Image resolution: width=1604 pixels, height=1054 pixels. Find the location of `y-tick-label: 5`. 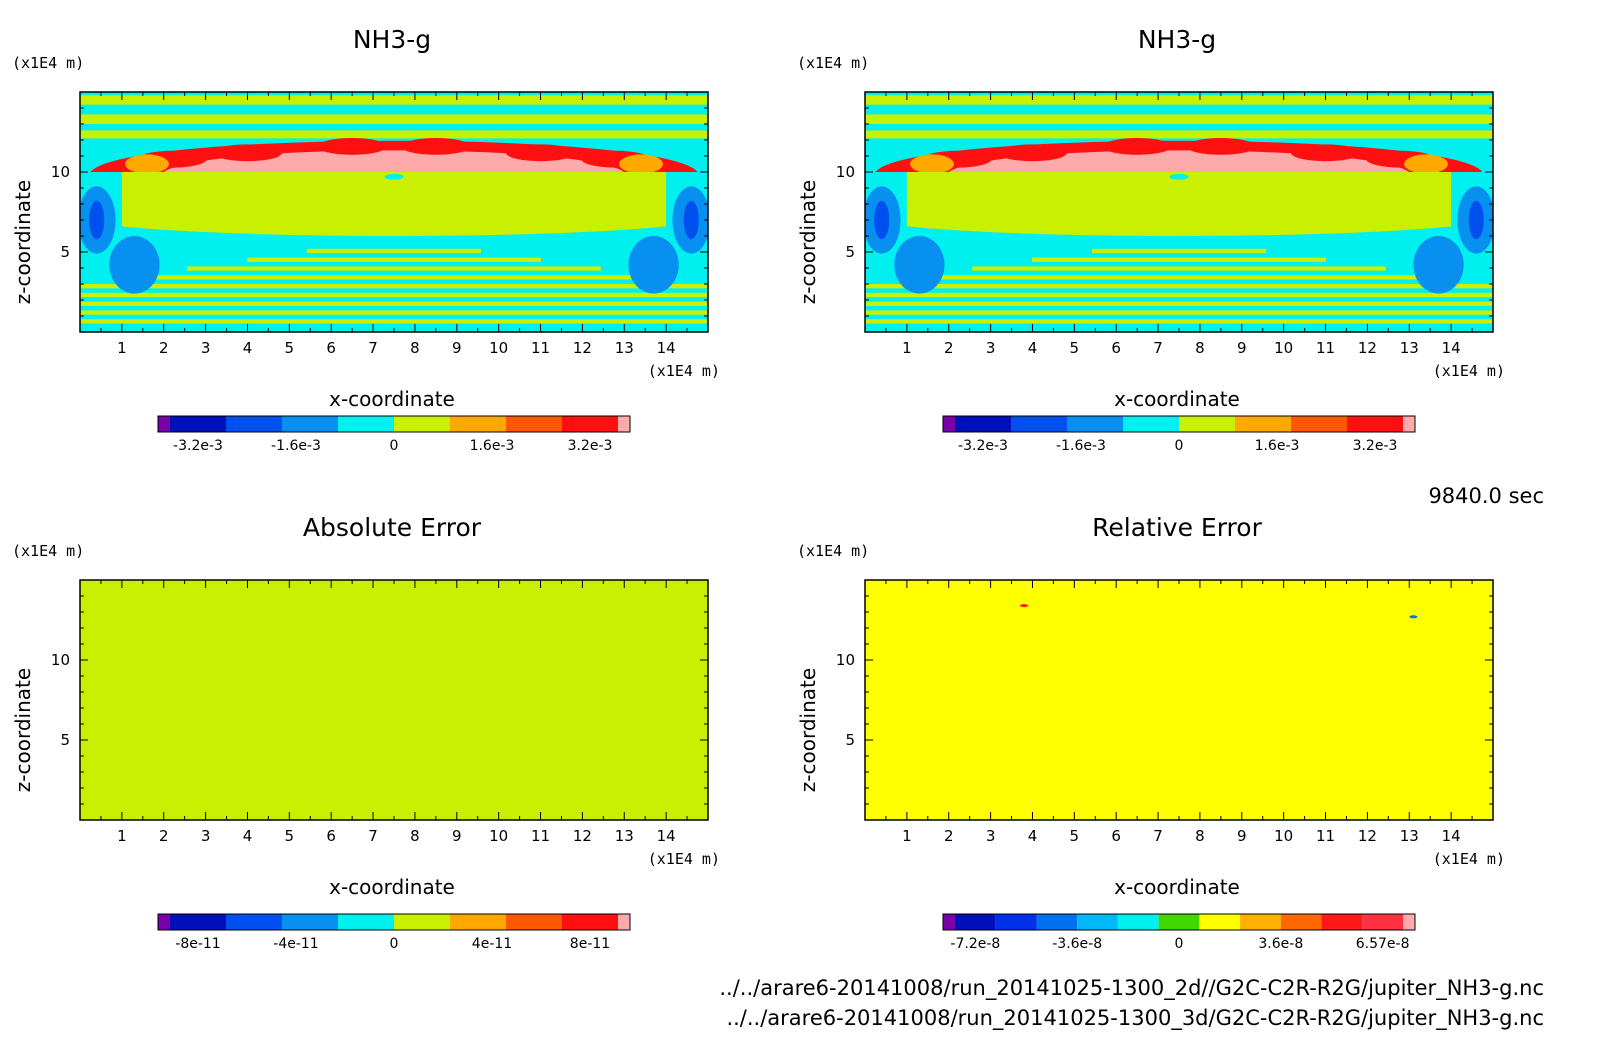

y-tick-label: 5 is located at coordinates (850, 740).